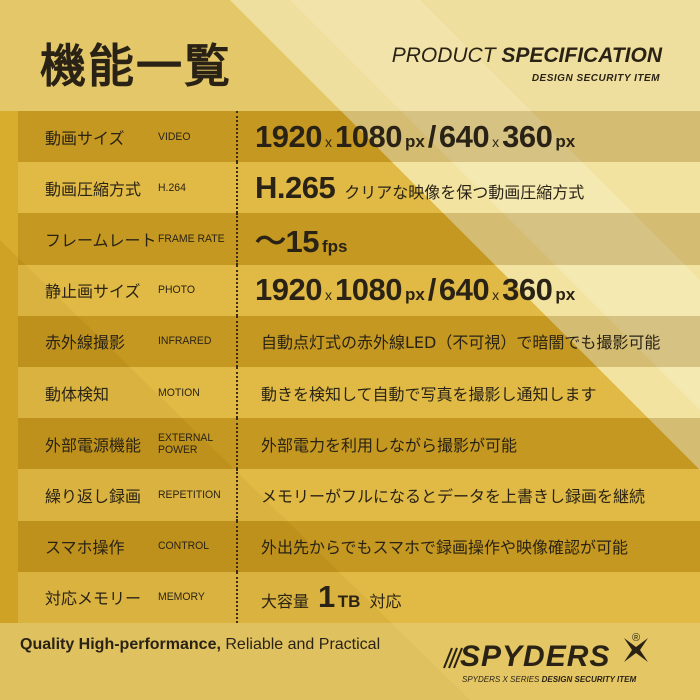  I want to click on spec-value: 動きを検知して自動で写真を撮影し通知します, so click(429, 393).